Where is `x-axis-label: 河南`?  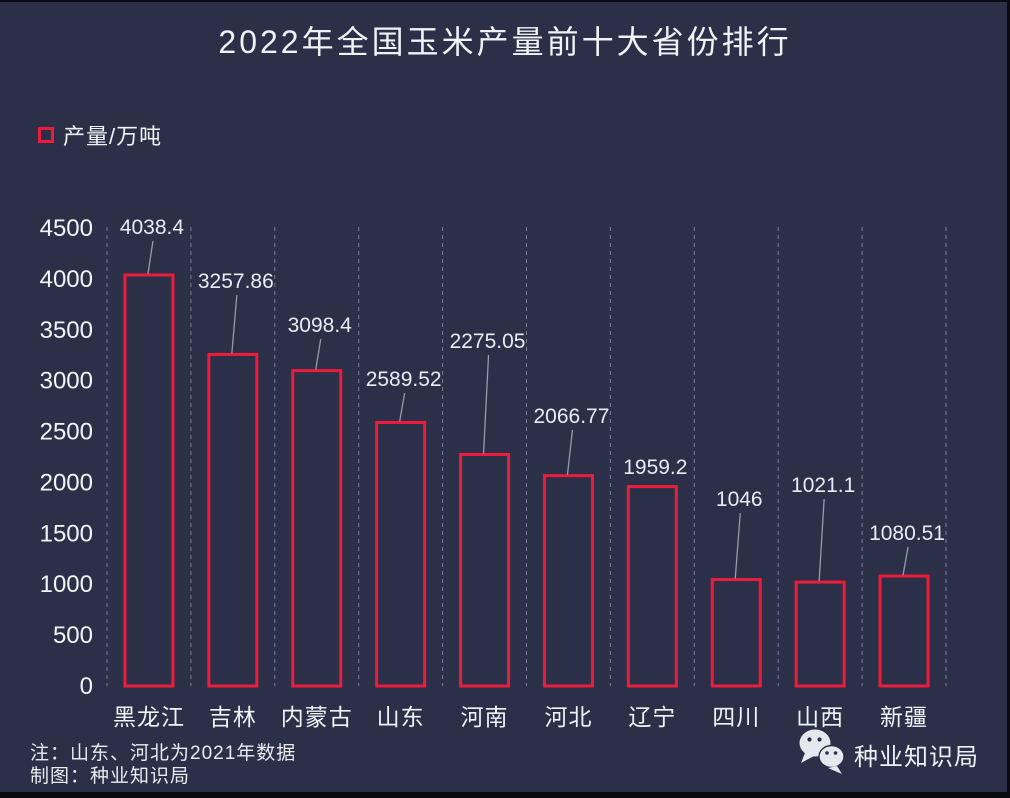
x-axis-label: 河南 is located at coordinates (485, 717).